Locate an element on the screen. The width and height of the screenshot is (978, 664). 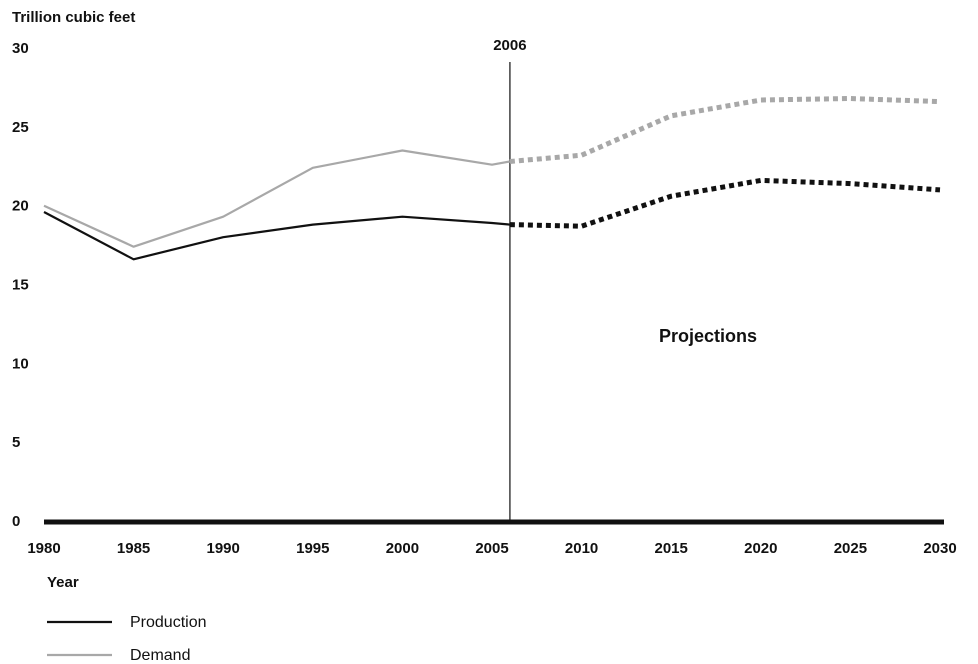
y-axis-label: Trillion cubic feet is located at coordinates (73, 17).